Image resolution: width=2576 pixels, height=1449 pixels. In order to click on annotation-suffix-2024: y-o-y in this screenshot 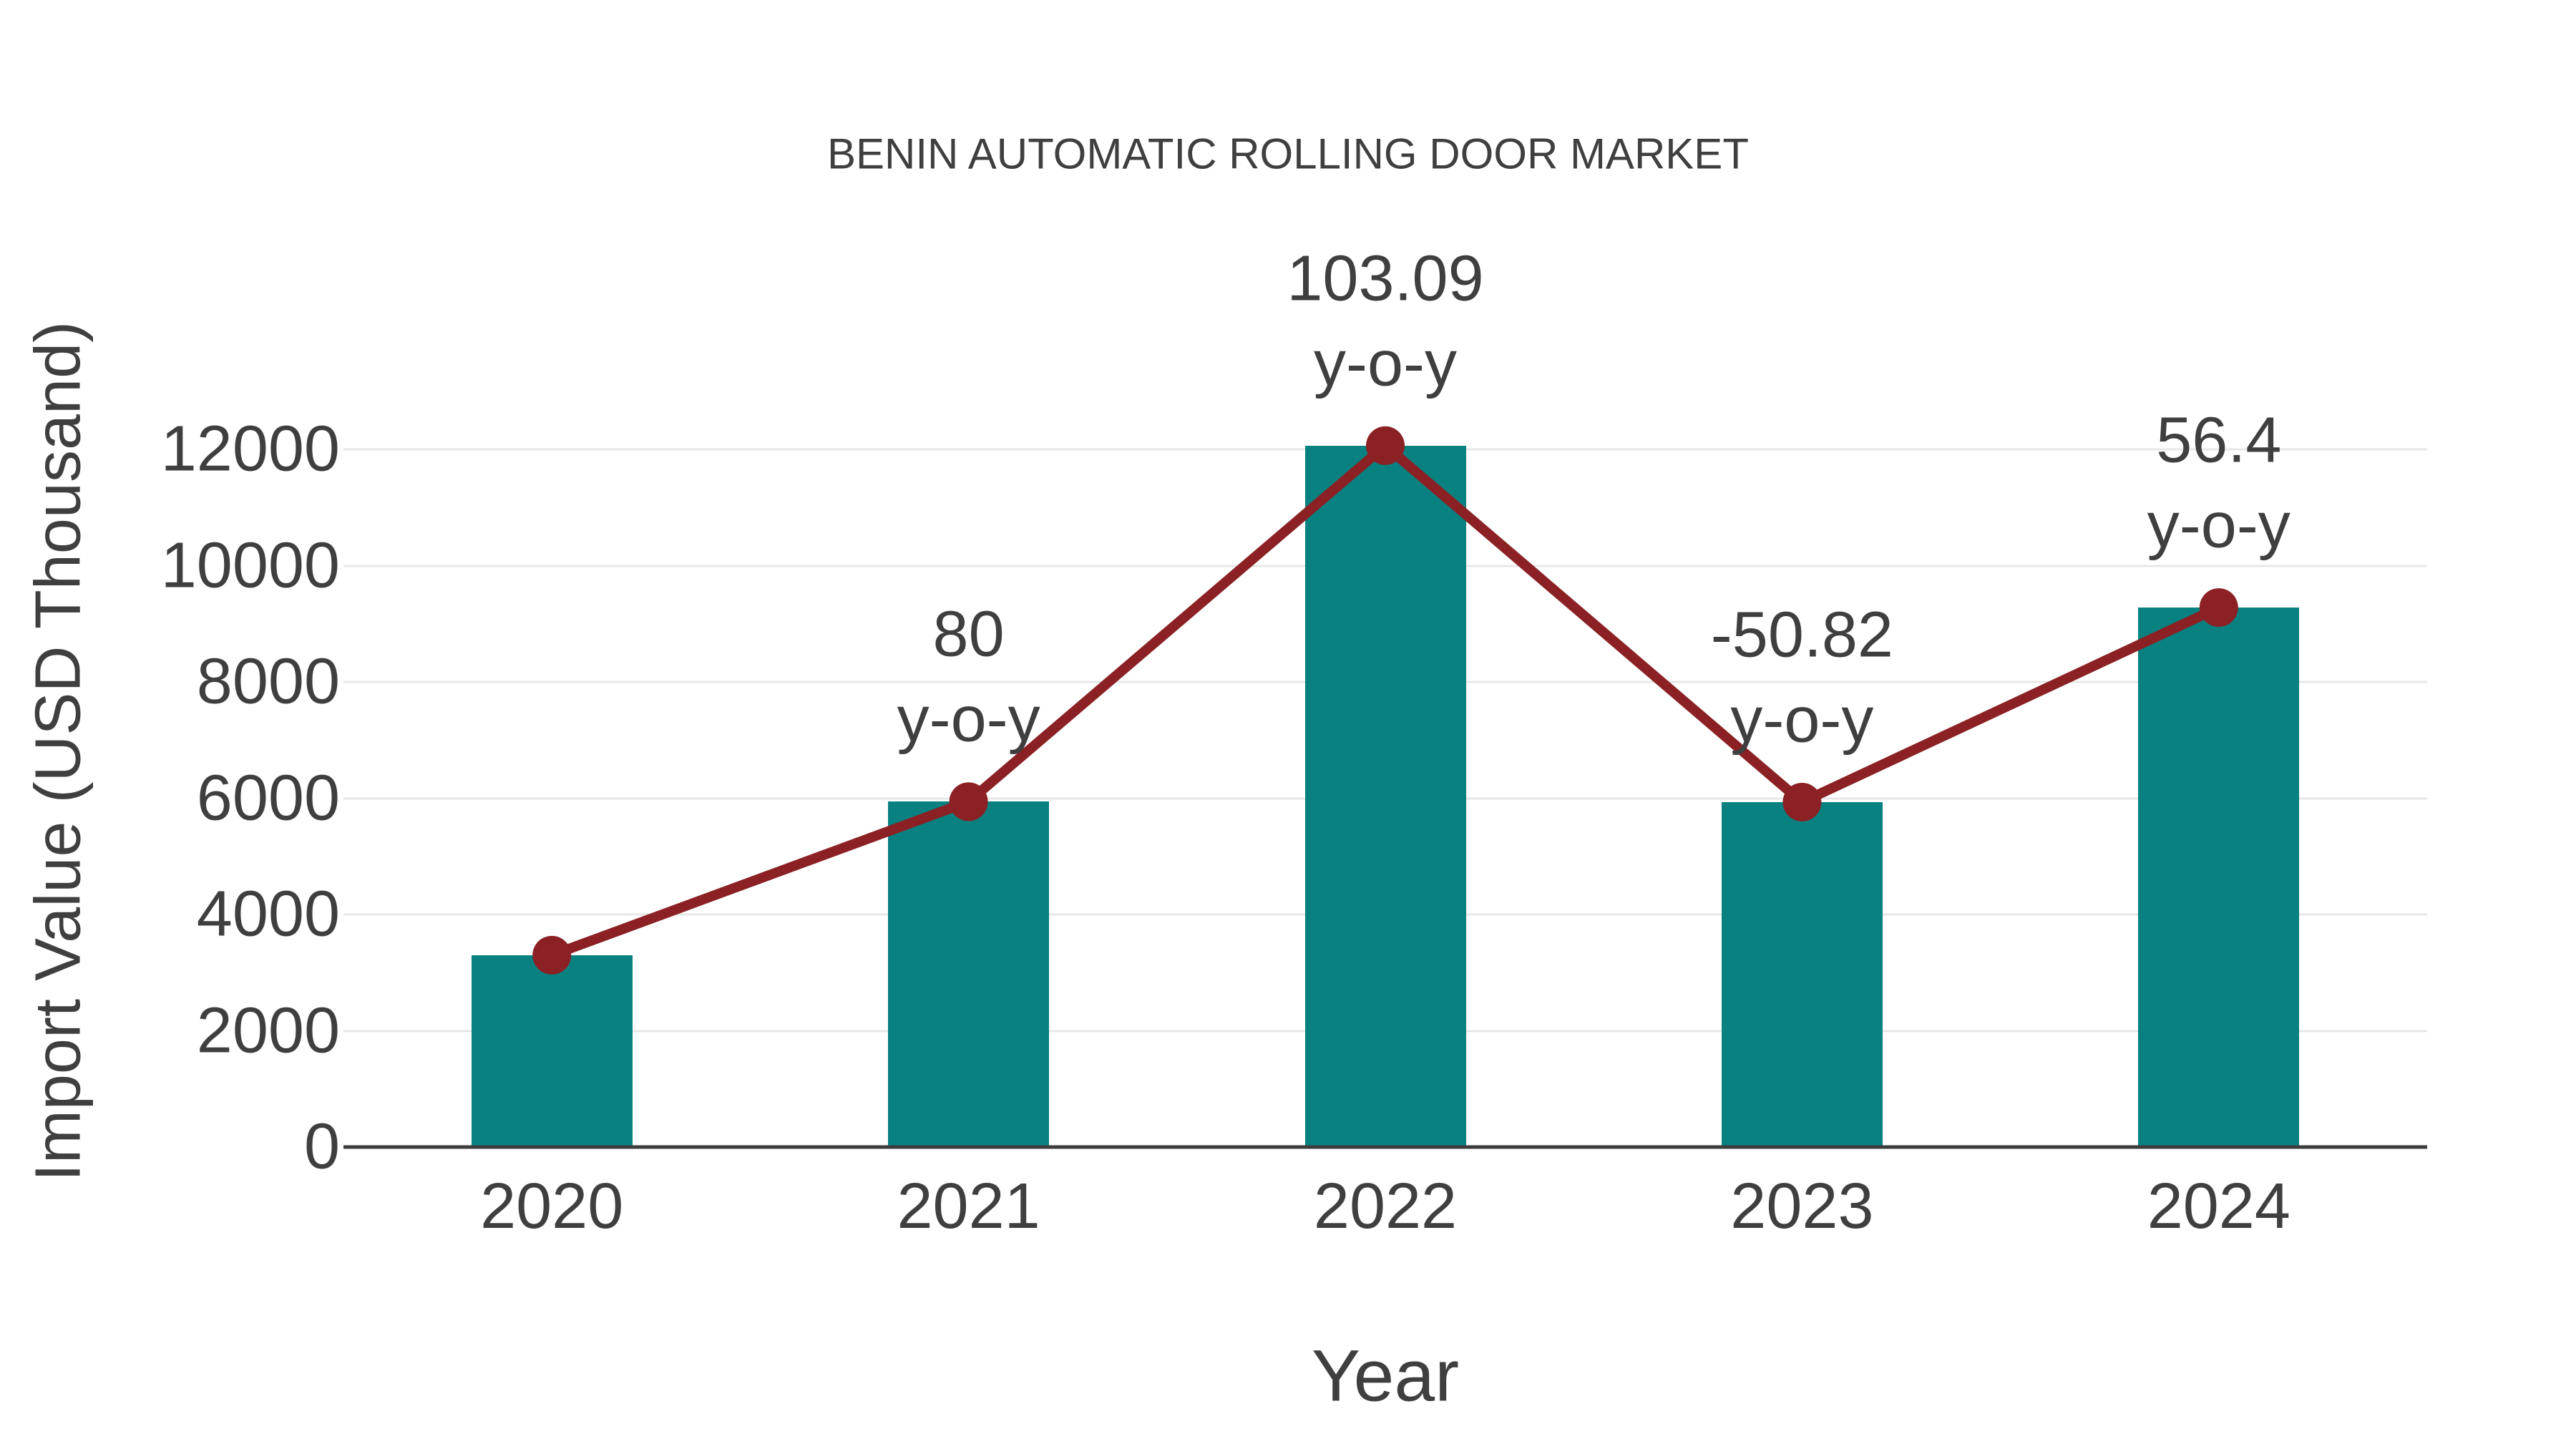, I will do `click(2218, 525)`.